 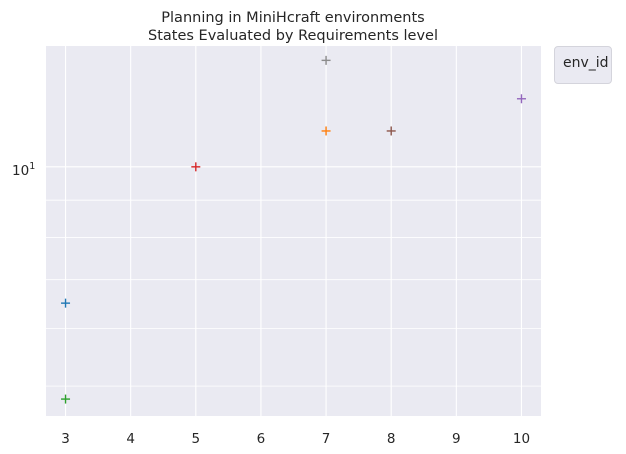 What do you see at coordinates (293, 36) in the screenshot?
I see `chart-subtitle: States Evaluated by Requirements level` at bounding box center [293, 36].